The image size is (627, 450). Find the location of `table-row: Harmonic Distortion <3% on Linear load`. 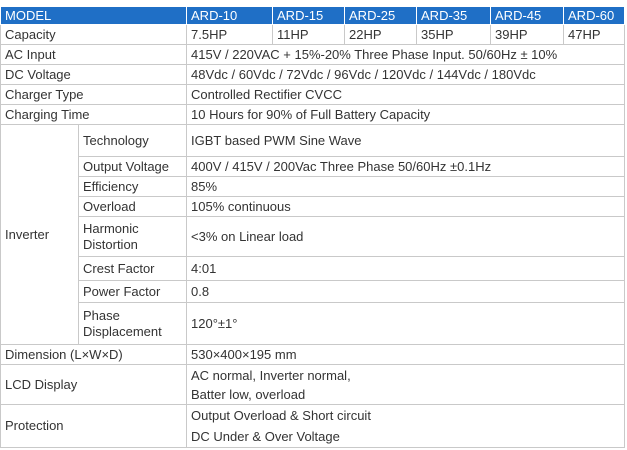

table-row: Harmonic Distortion <3% on Linear load is located at coordinates (313, 236).